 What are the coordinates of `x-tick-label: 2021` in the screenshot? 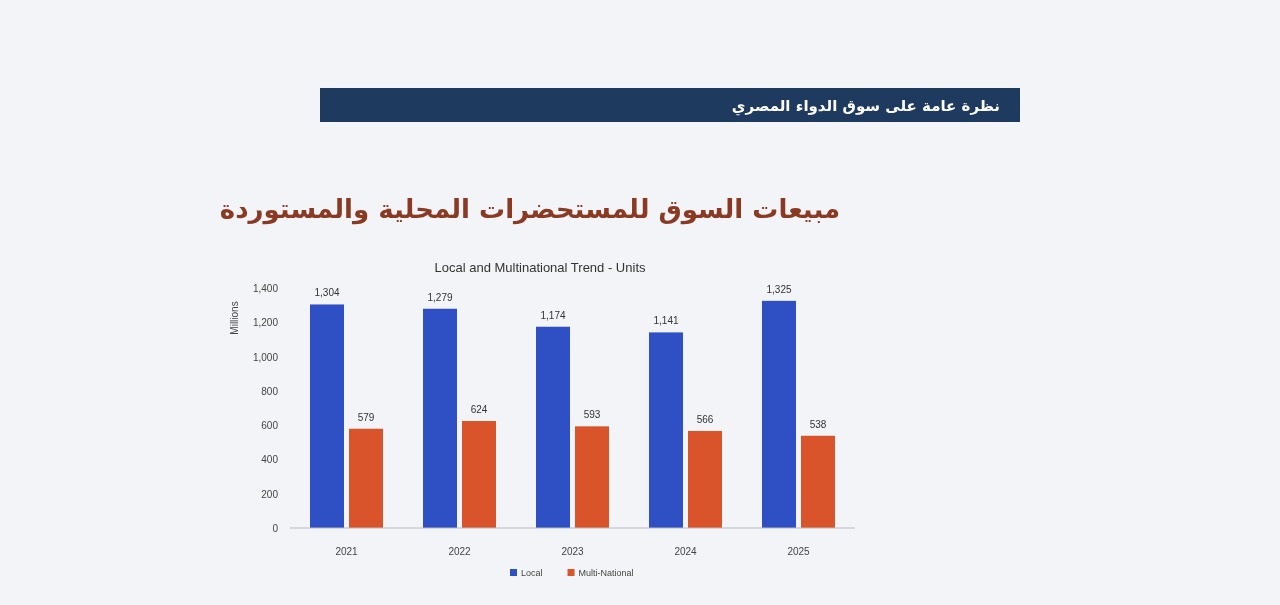 It's located at (347, 551).